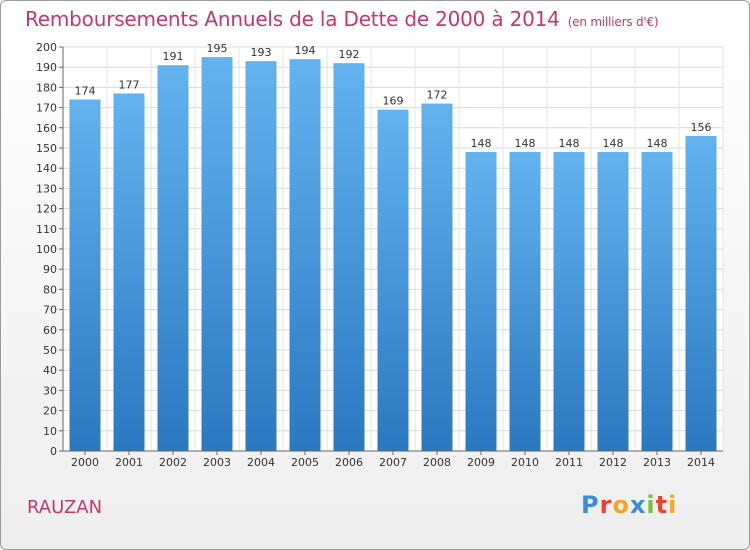 Image resolution: width=750 pixels, height=550 pixels. What do you see at coordinates (46, 67) in the screenshot?
I see `y-tick-label: 190` at bounding box center [46, 67].